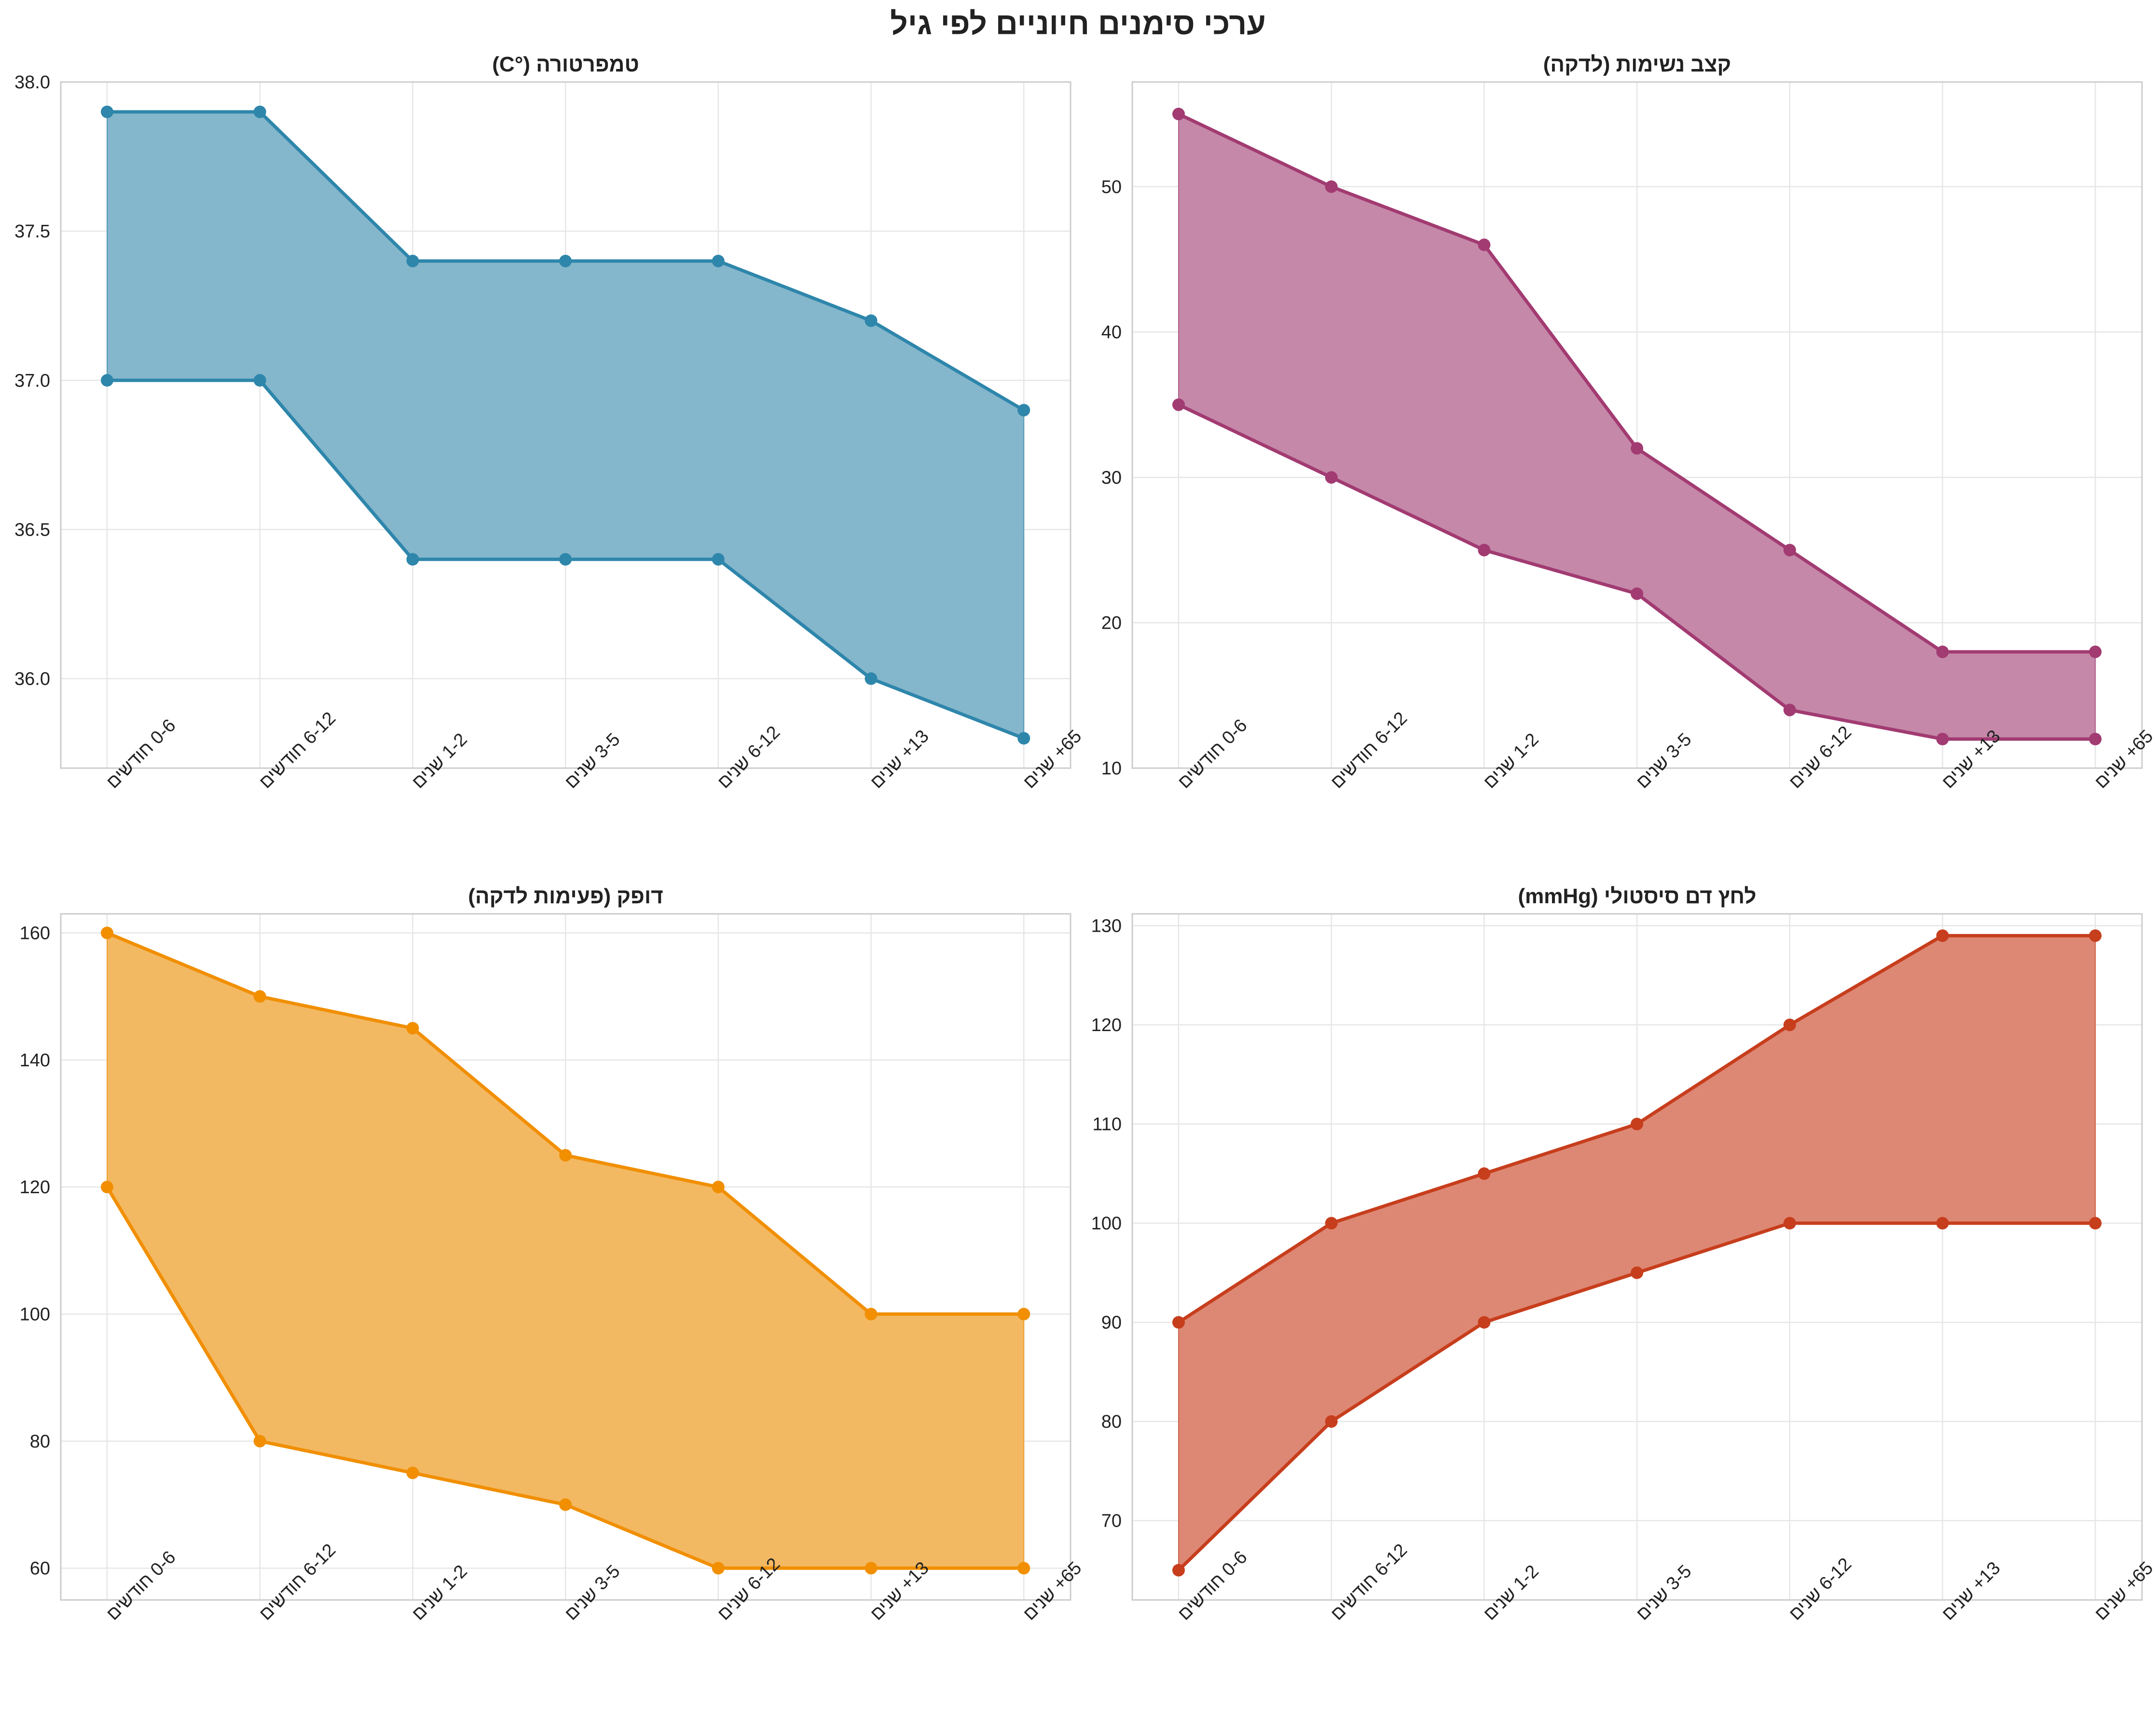  Describe the element at coordinates (2123, 1591) in the screenshot. I see `x-tick-label: 65+ שנים` at that location.